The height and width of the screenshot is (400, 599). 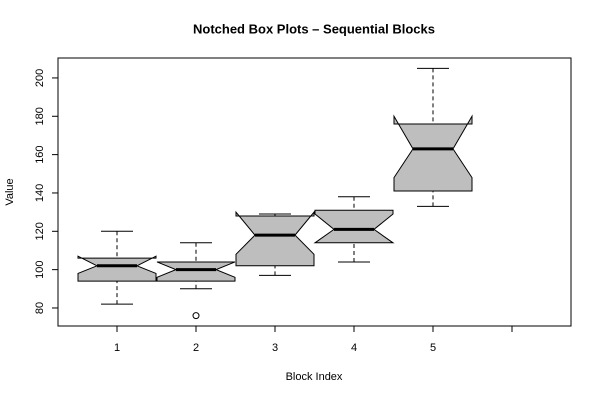 I want to click on y-axis-label: Value, so click(x=10, y=191).